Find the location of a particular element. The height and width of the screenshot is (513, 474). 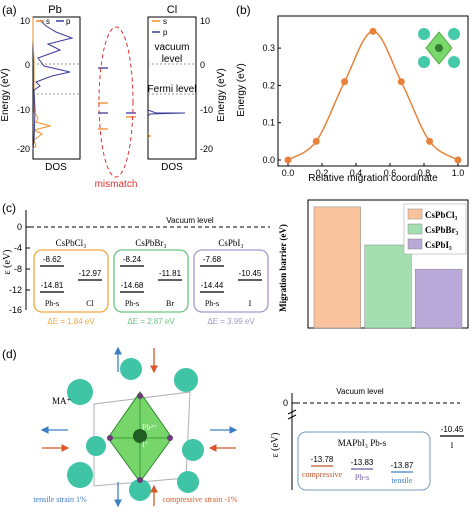

panel-a-right-tick: -20 is located at coordinates (206, 149).